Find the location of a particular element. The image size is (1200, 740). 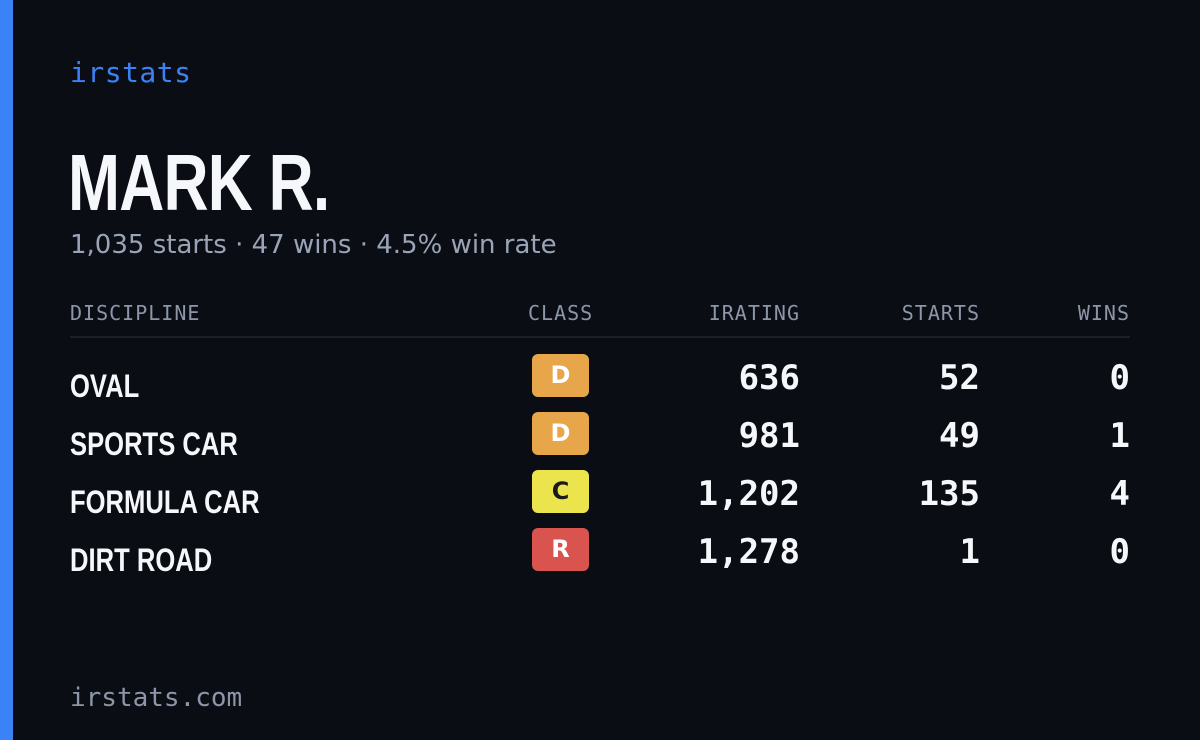

irating-value: 1,202 is located at coordinates (748, 494).